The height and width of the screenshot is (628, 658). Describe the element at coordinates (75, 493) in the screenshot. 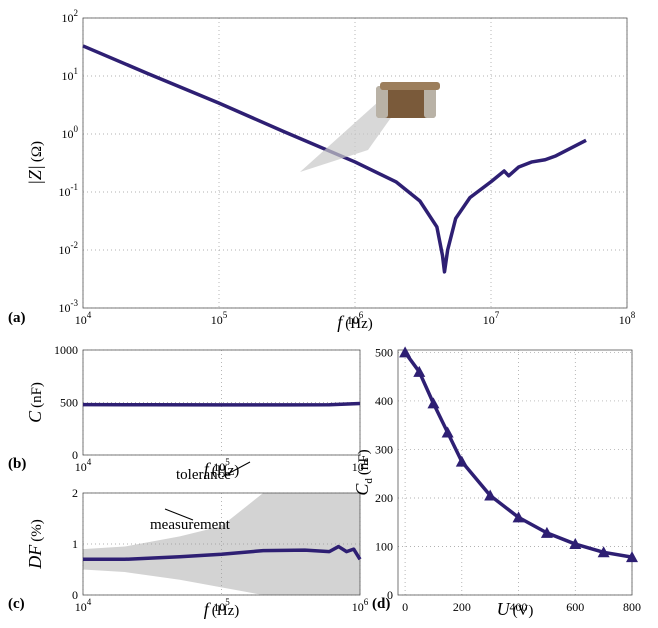

I see `y-tick-label: 2` at that location.